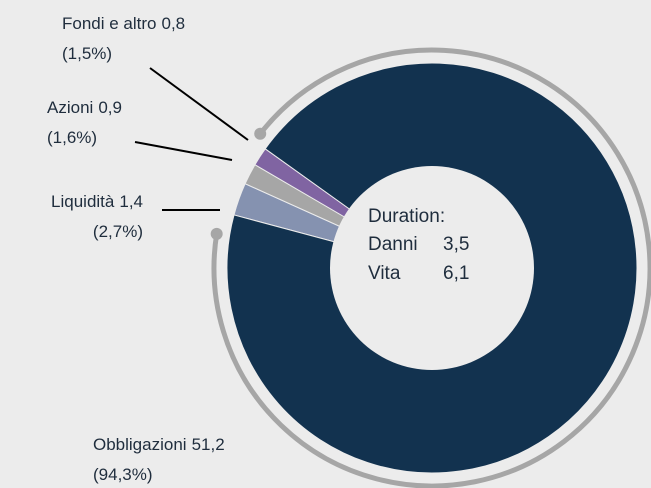 The height and width of the screenshot is (488, 651). I want to click on center-label: Danni, so click(393, 244).